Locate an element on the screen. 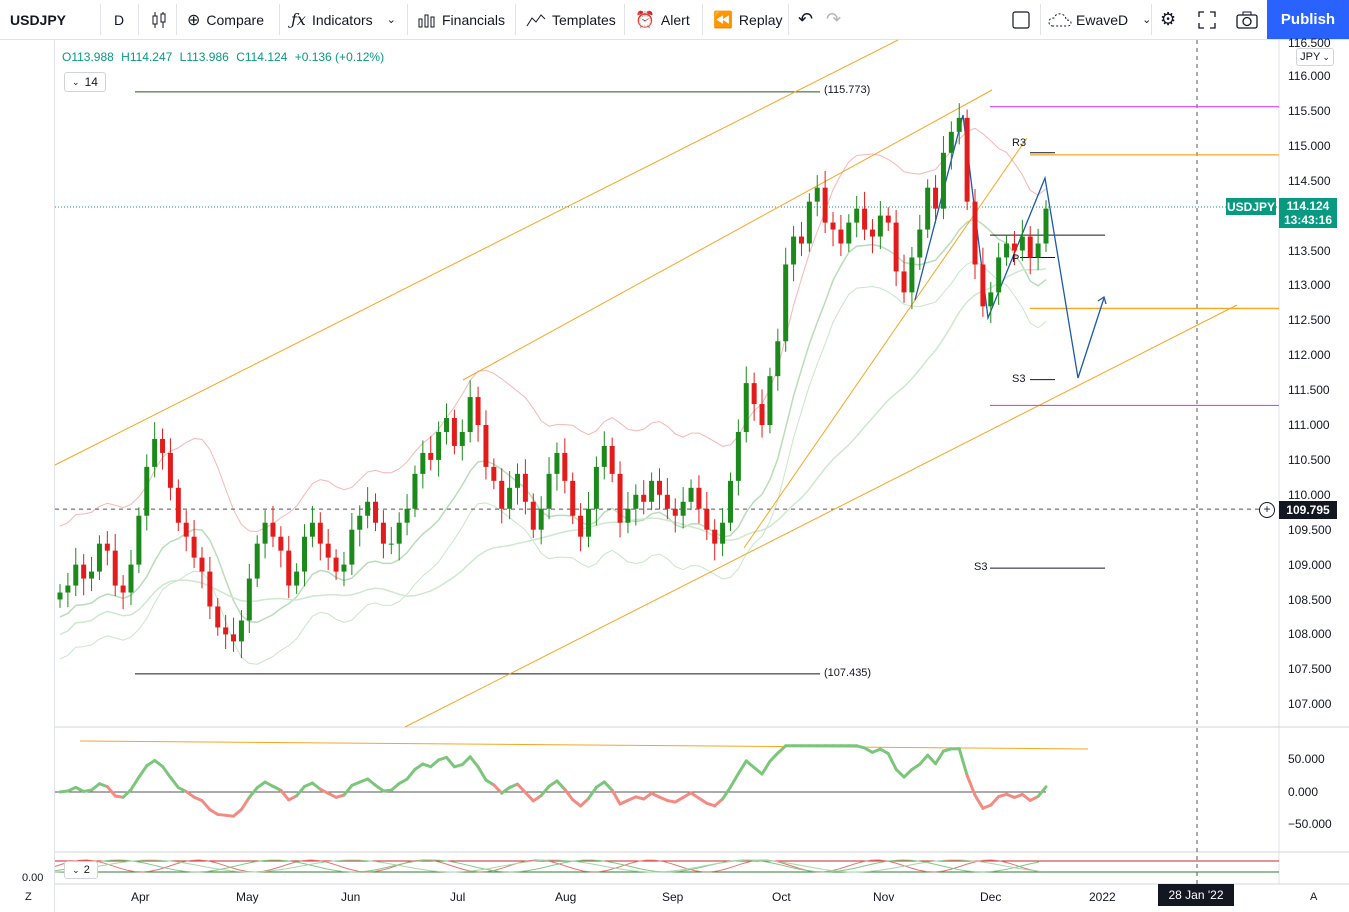 The width and height of the screenshot is (1349, 912). pane3-wave is located at coordinates (547, 866).